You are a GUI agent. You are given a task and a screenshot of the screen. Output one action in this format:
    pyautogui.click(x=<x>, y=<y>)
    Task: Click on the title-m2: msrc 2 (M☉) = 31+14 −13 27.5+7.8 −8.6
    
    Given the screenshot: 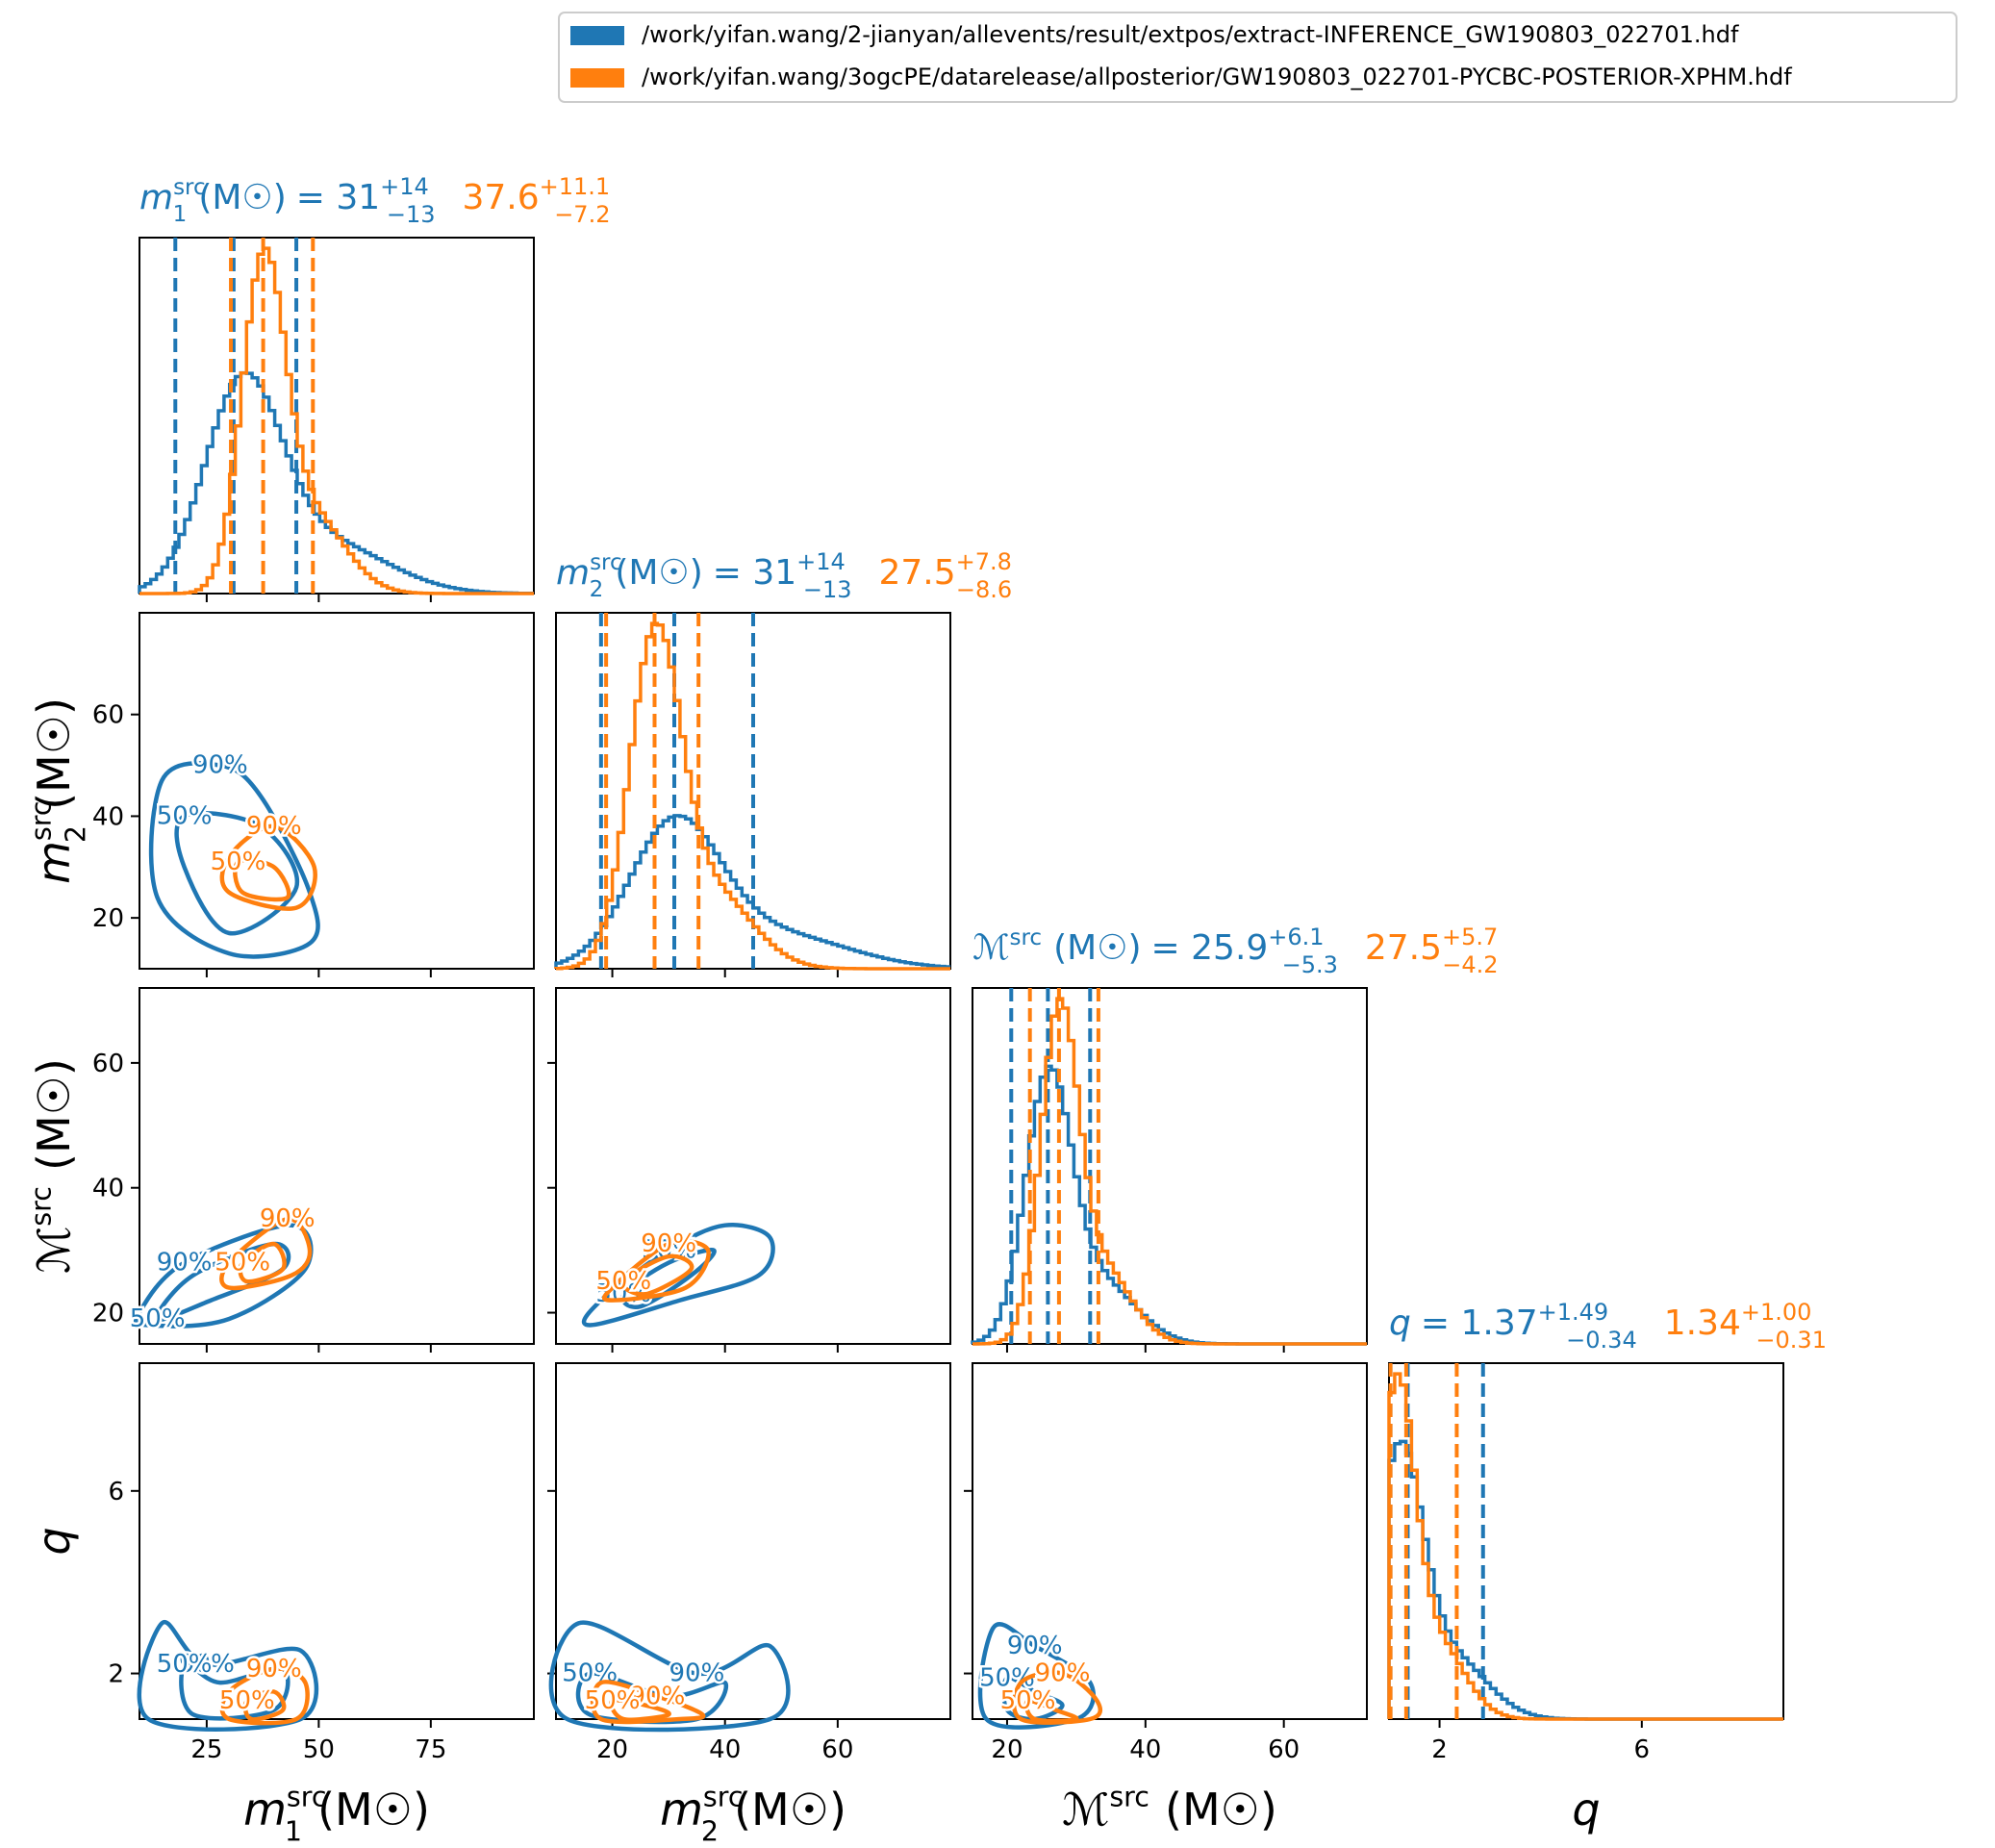 What is the action you would take?
    pyautogui.click(x=784, y=575)
    